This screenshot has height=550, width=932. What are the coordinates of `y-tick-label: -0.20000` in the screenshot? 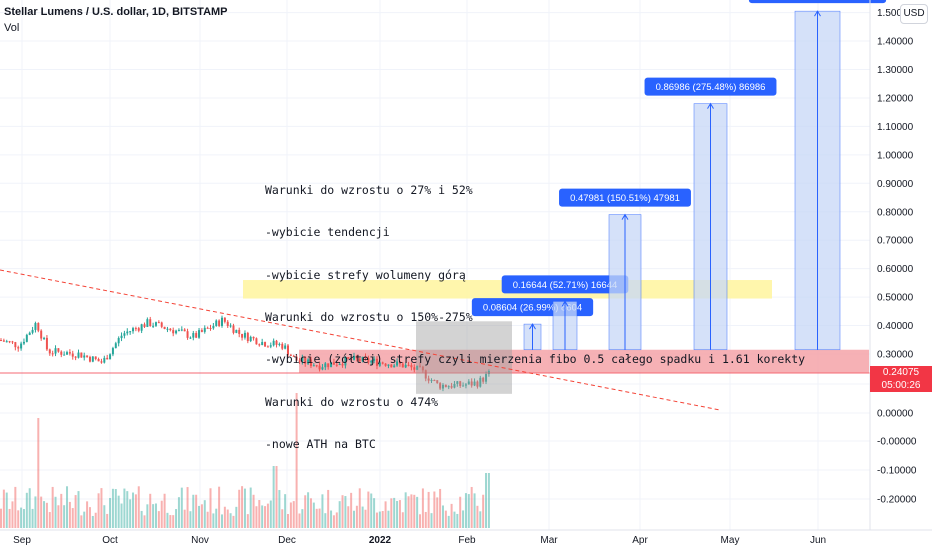 It's located at (897, 500).